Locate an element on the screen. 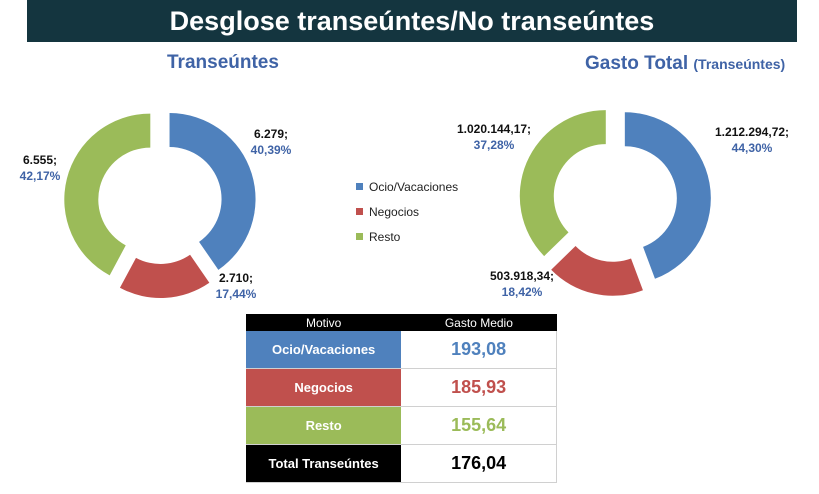 The image size is (819, 494). table-cell-gasto: 176,04 is located at coordinates (479, 463).